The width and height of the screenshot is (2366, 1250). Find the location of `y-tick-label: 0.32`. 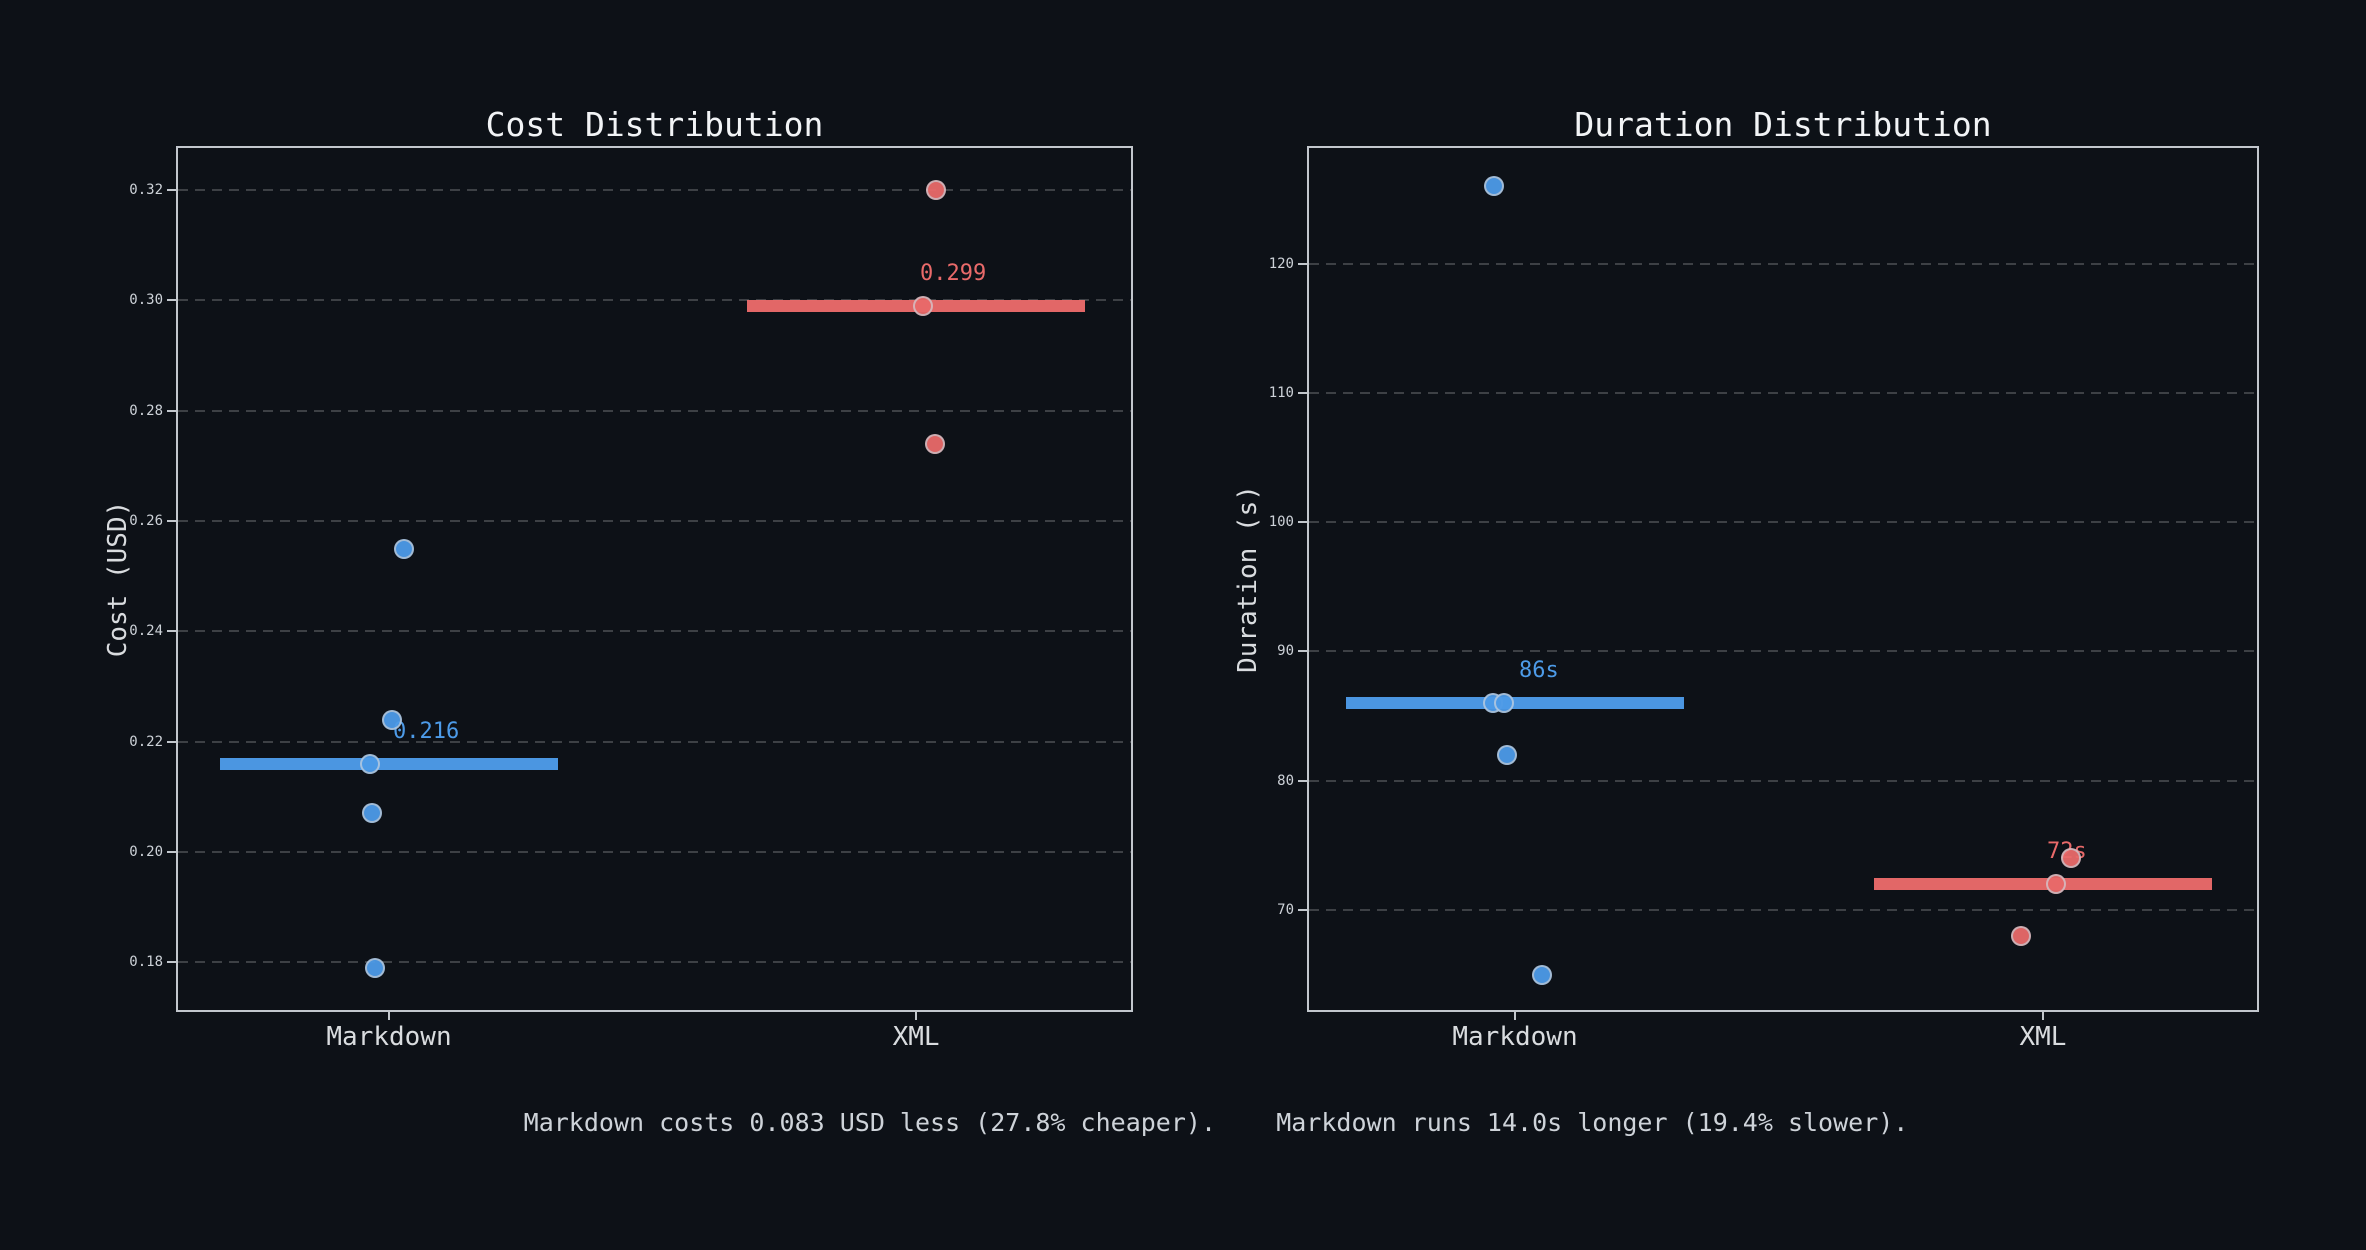

y-tick-label: 0.32 is located at coordinates (146, 190).